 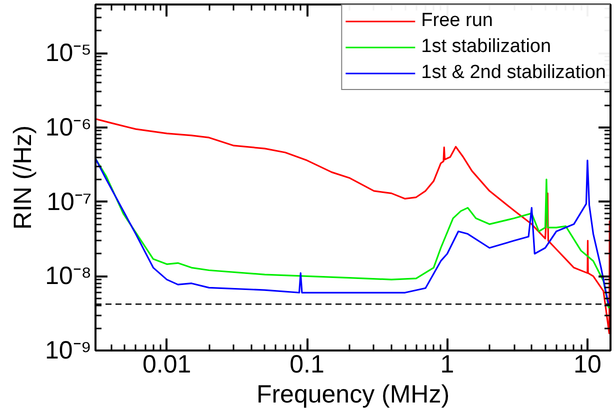 I want to click on x-tick-label: 0.01, so click(x=167, y=364).